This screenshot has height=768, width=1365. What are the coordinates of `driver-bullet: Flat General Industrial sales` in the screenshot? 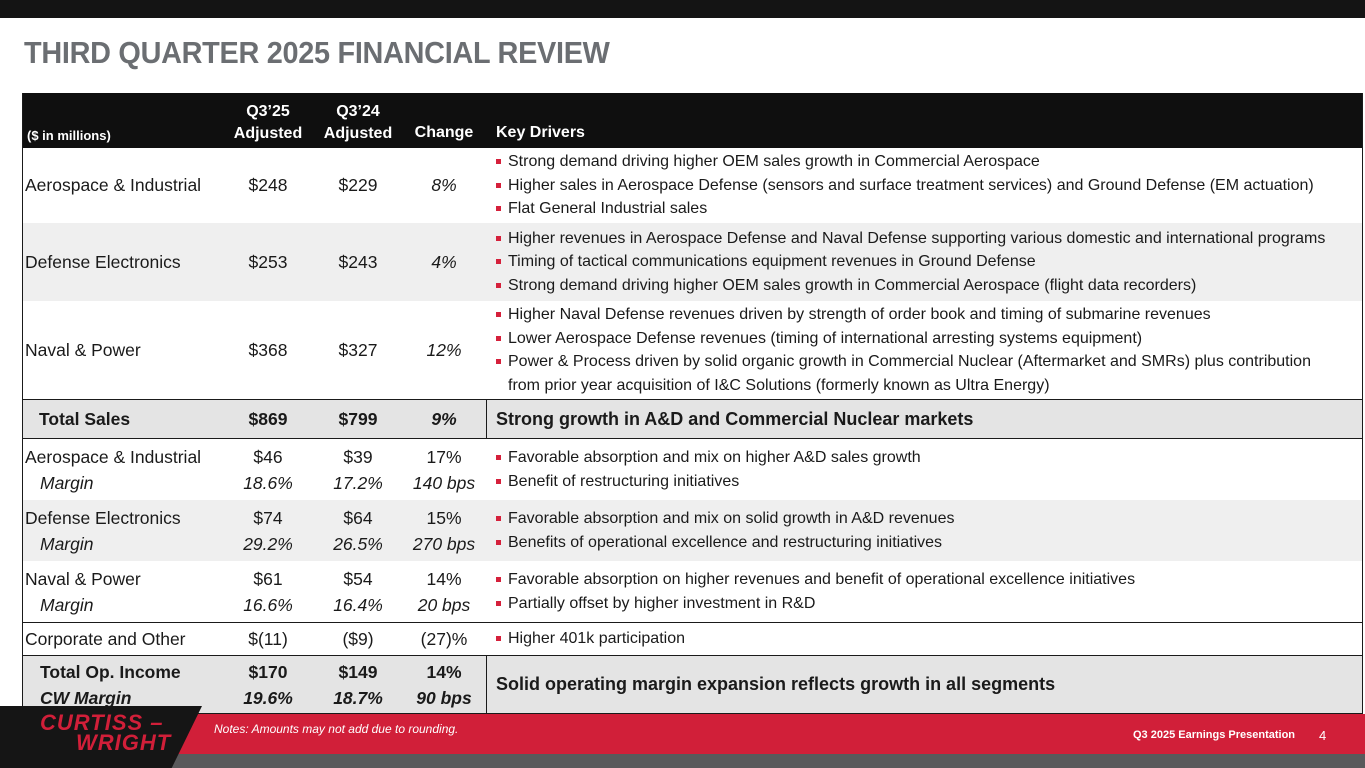 It's located at (929, 209).